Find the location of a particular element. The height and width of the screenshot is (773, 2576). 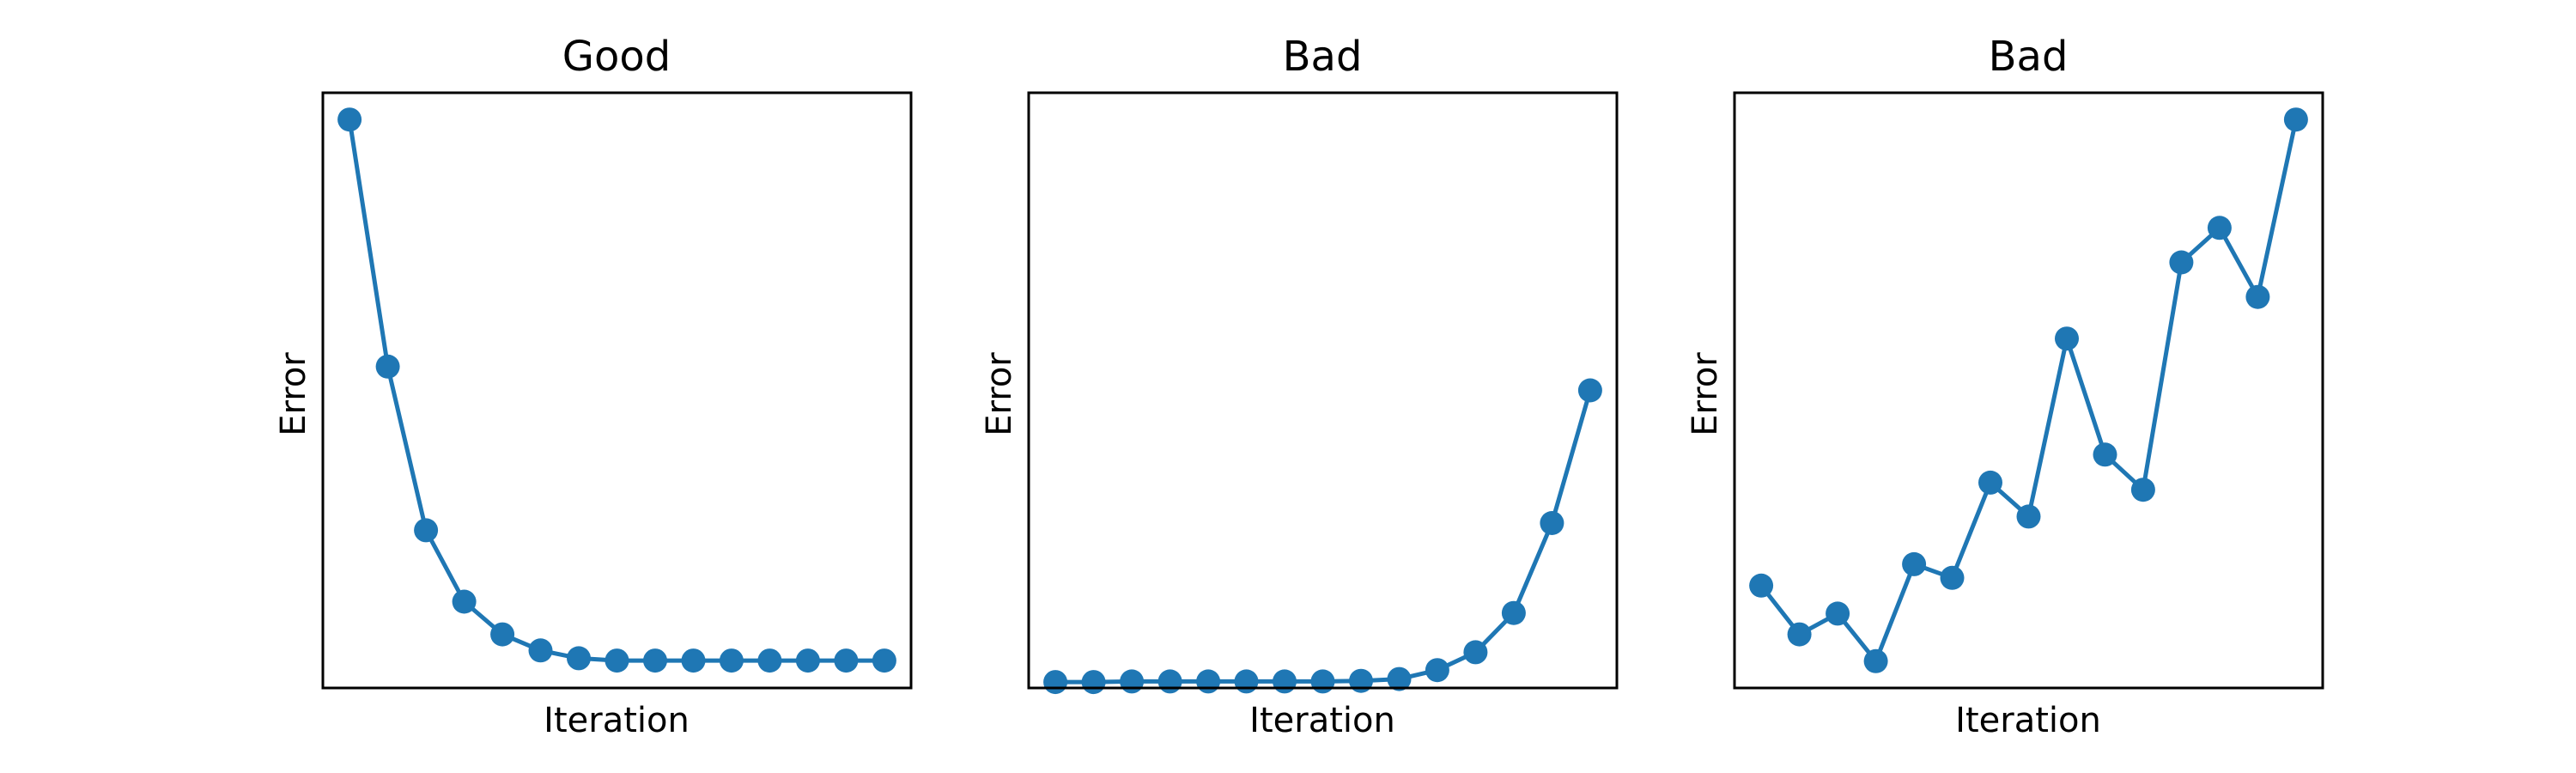

subplot-title: Good is located at coordinates (616, 57).